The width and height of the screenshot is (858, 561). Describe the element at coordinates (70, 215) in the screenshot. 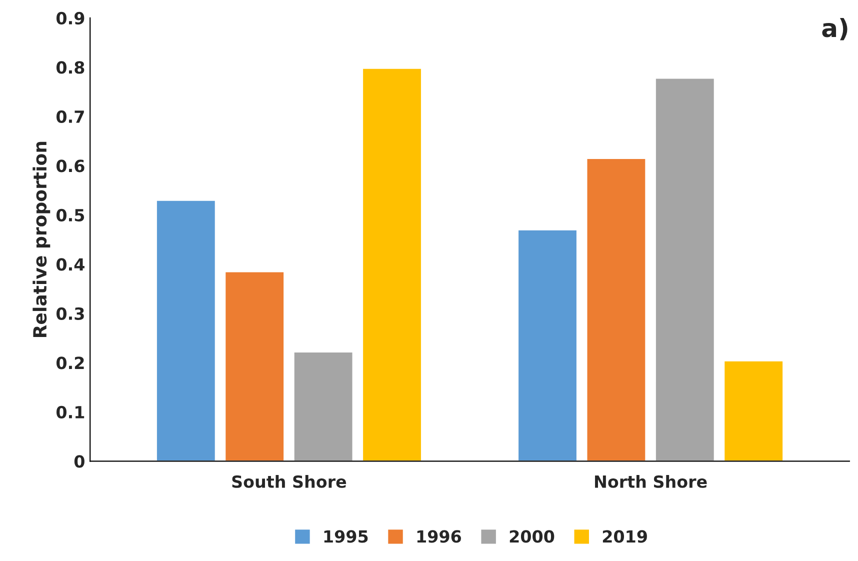

I see `y-tick-label: 0.5` at that location.